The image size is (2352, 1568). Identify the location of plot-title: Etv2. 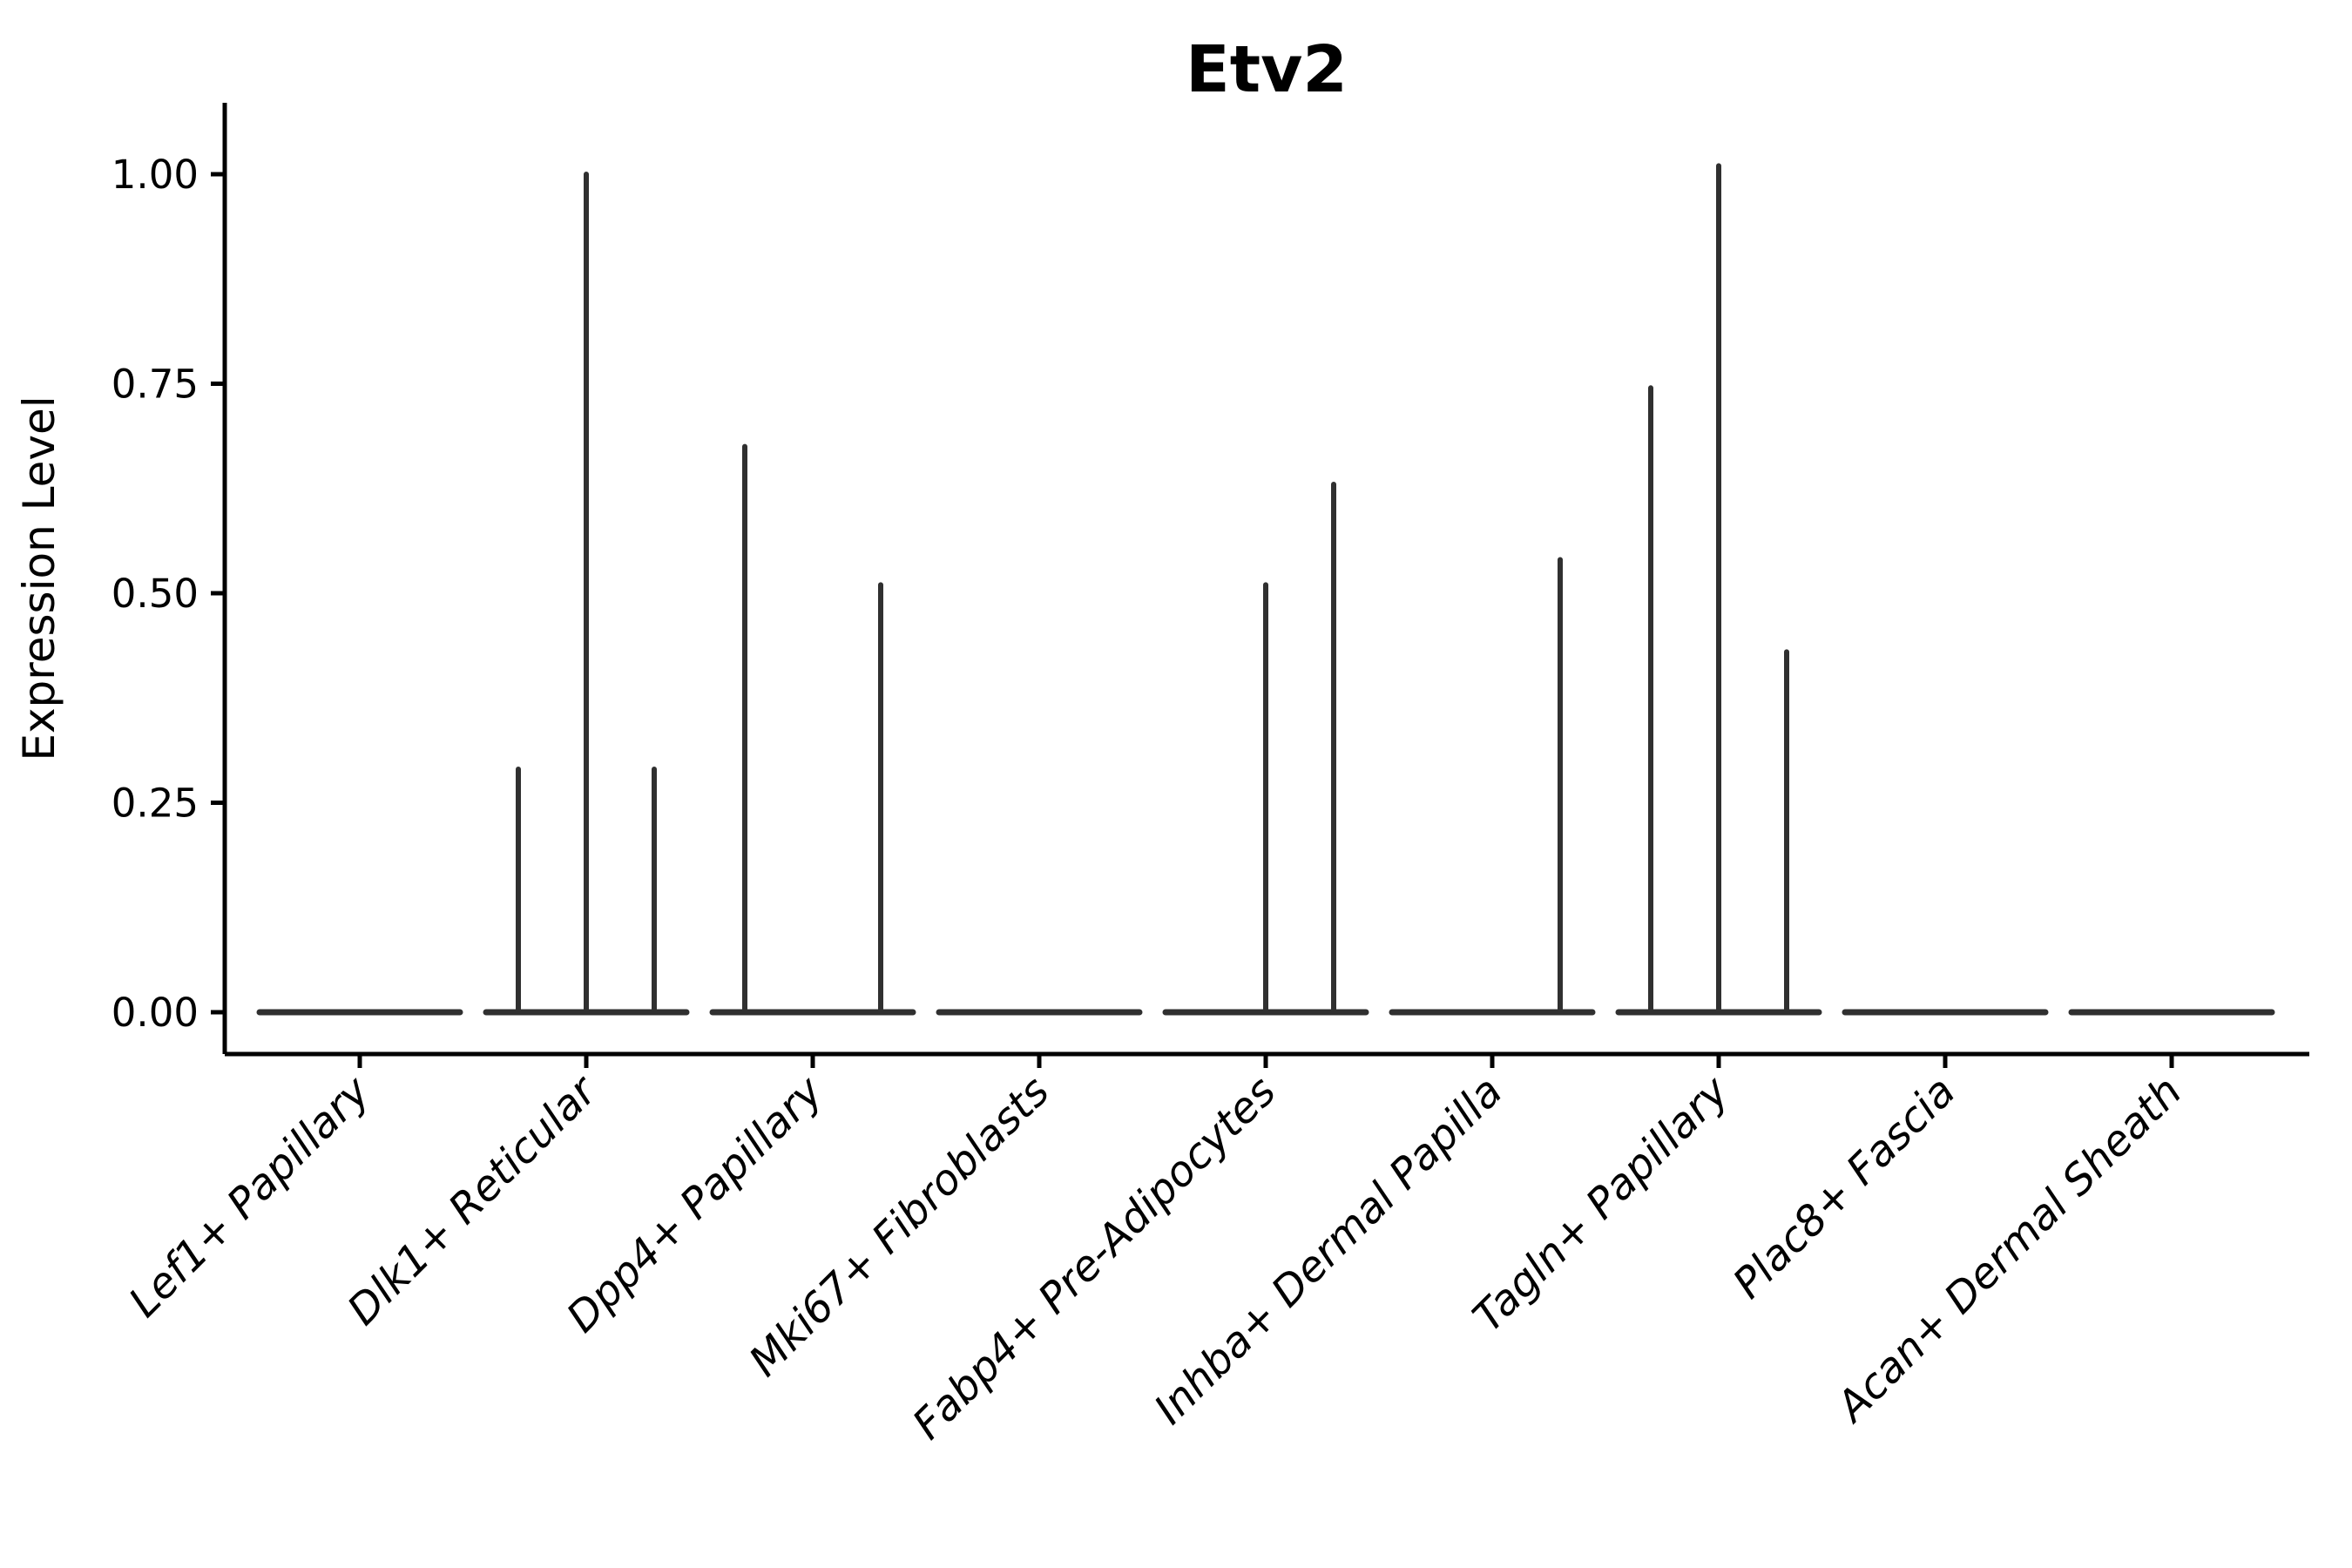
(1267, 69).